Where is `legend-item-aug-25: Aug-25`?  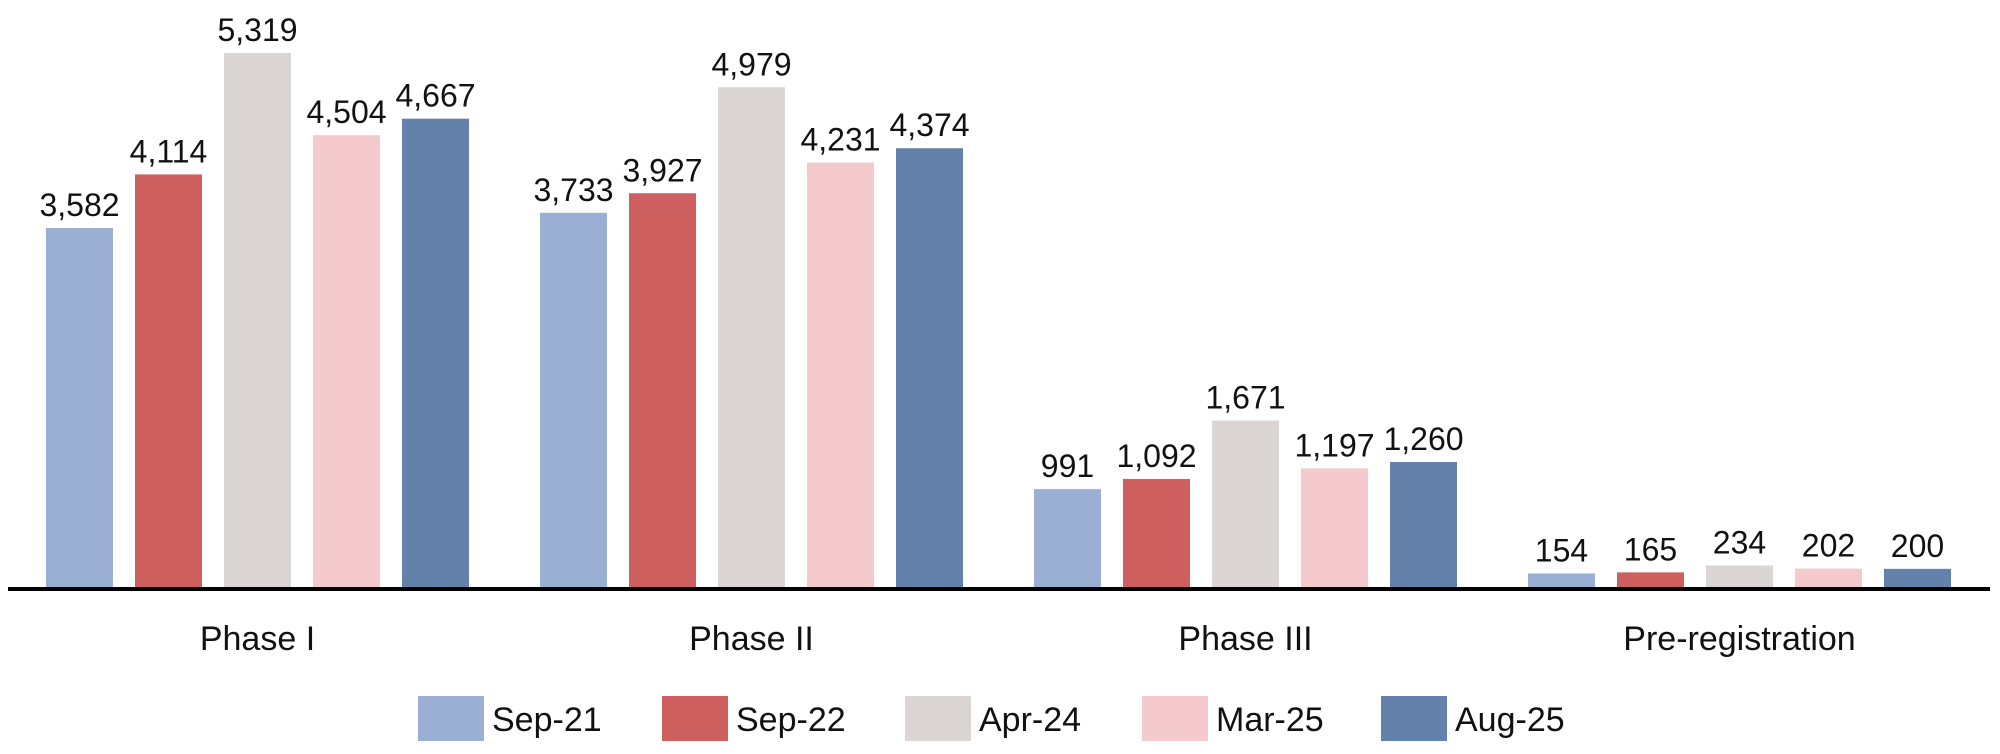 legend-item-aug-25: Aug-25 is located at coordinates (1473, 718).